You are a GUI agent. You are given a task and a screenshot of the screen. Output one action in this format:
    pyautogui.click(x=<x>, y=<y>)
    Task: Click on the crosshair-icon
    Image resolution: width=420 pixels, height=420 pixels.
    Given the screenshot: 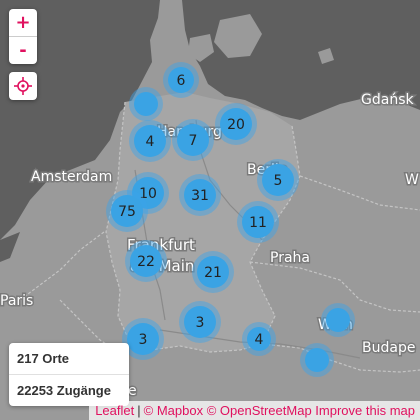 What is the action you would take?
    pyautogui.click(x=23, y=86)
    